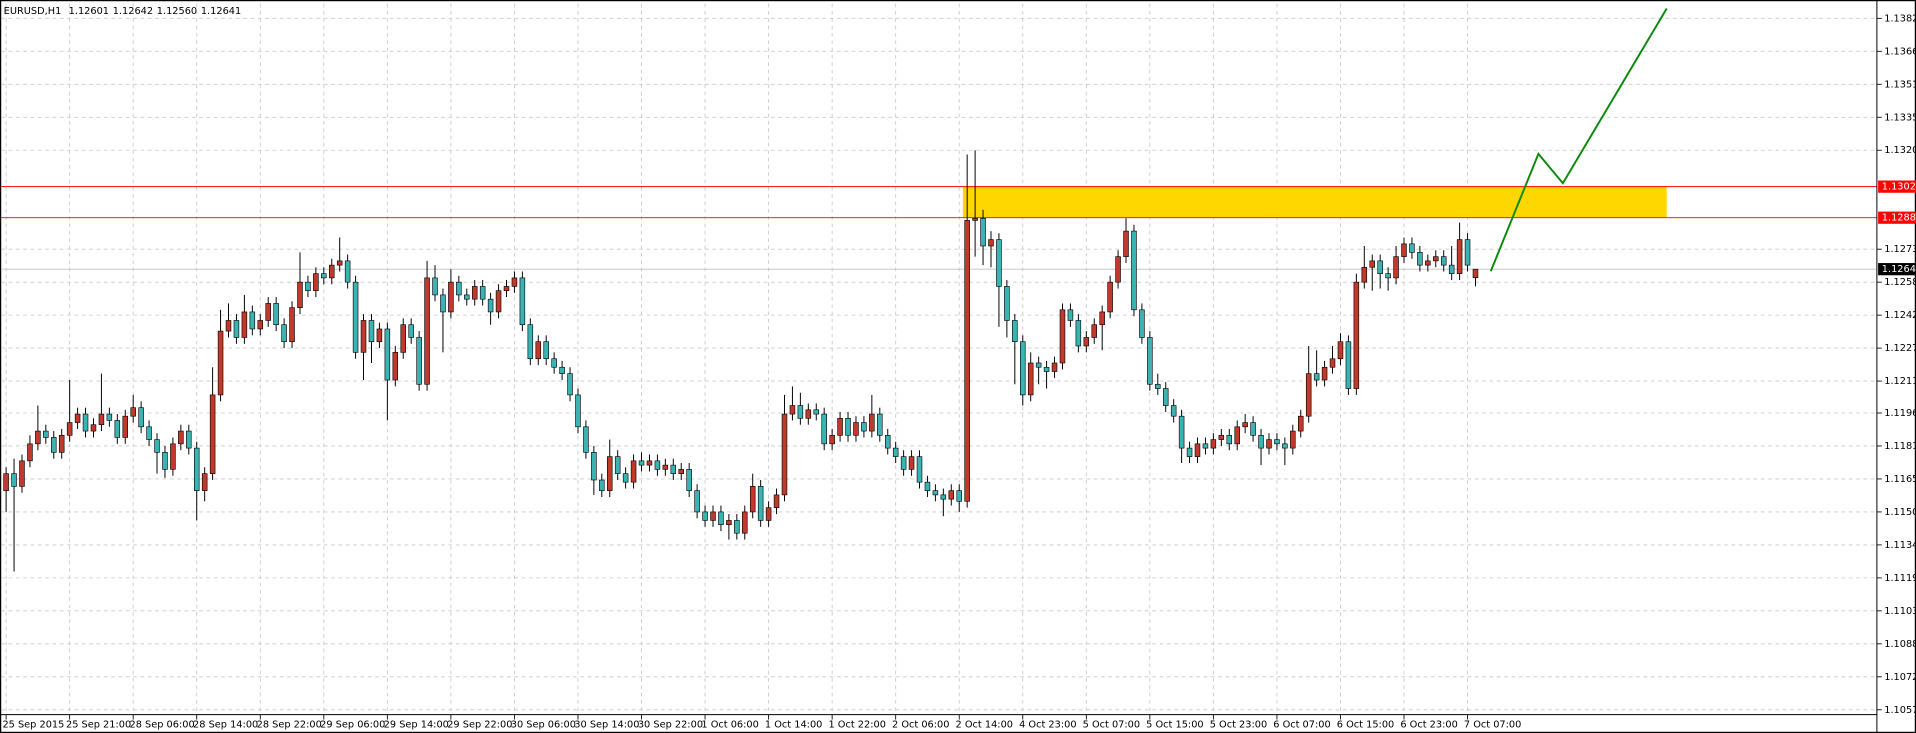  Describe the element at coordinates (479, 724) in the screenshot. I see `x-tick-label: 29 Sep 22:00` at that location.